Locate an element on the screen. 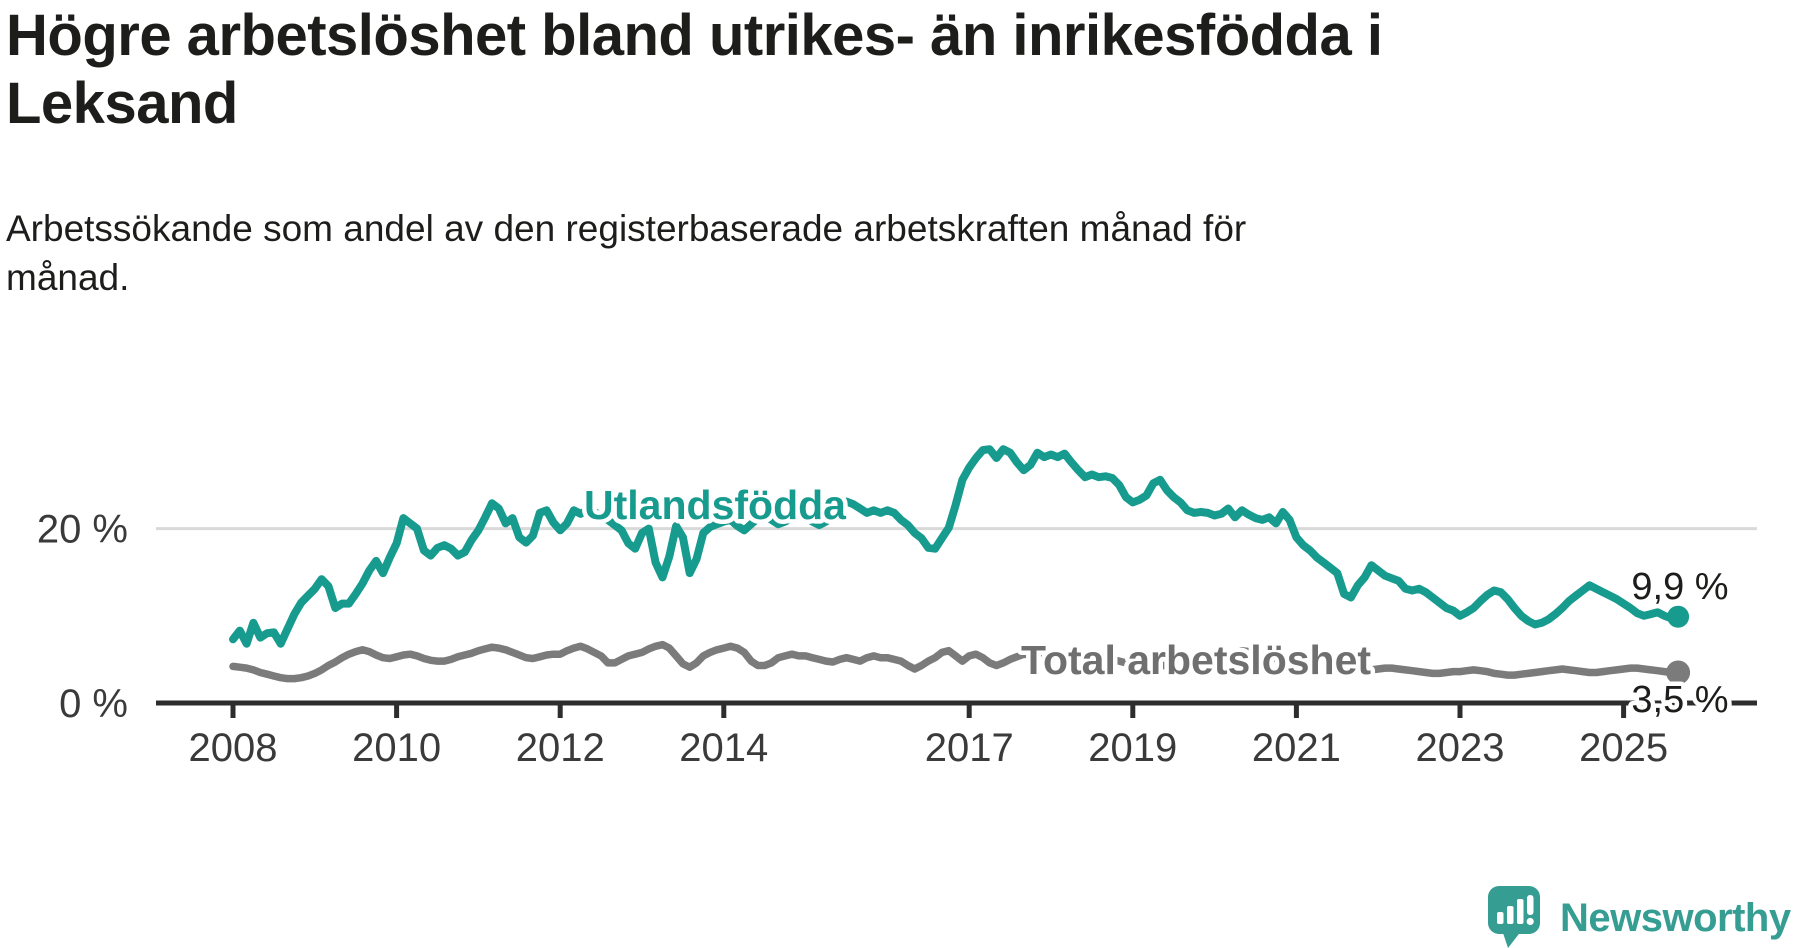 Image resolution: width=1800 pixels, height=948 pixels. x-axis-tick-label: 2012 is located at coordinates (560, 748).